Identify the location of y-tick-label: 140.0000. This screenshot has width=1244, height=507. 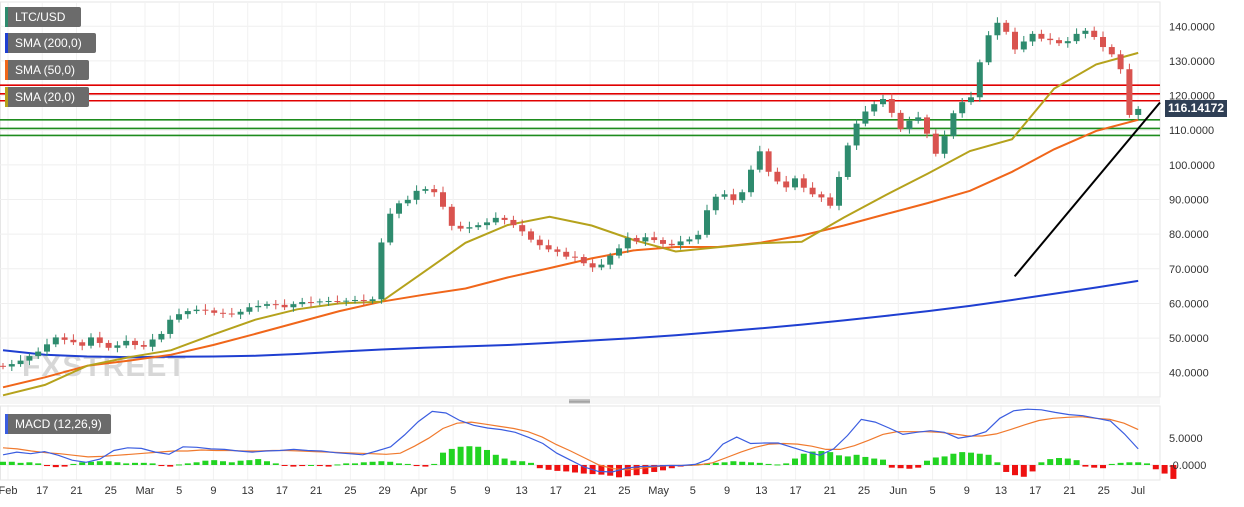
(1192, 27).